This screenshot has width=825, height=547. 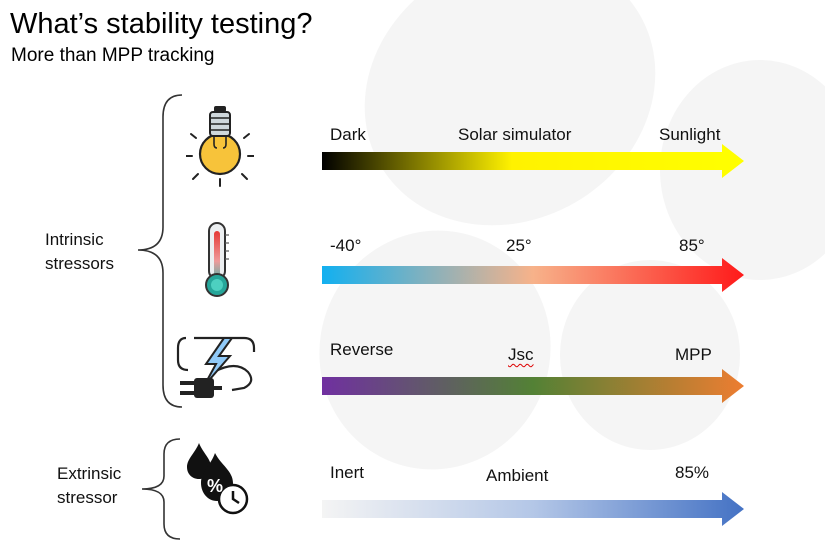 What do you see at coordinates (161, 489) in the screenshot?
I see `extrinsic-brace` at bounding box center [161, 489].